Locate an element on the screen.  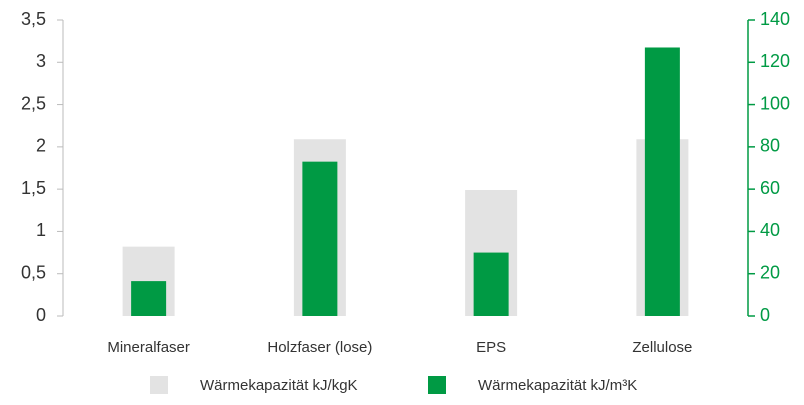
y2-tick-label: 20 is located at coordinates (770, 272).